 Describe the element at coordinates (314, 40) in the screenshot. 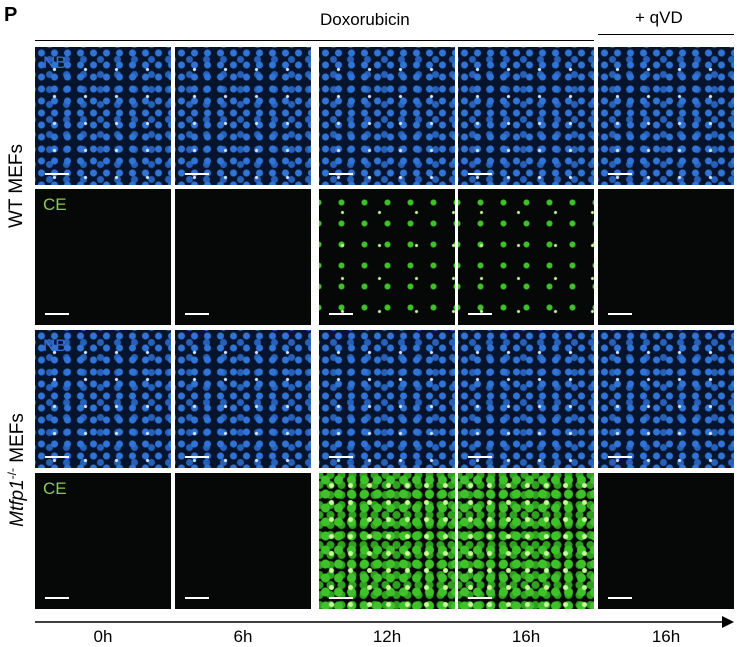

I see `treatment-line` at that location.